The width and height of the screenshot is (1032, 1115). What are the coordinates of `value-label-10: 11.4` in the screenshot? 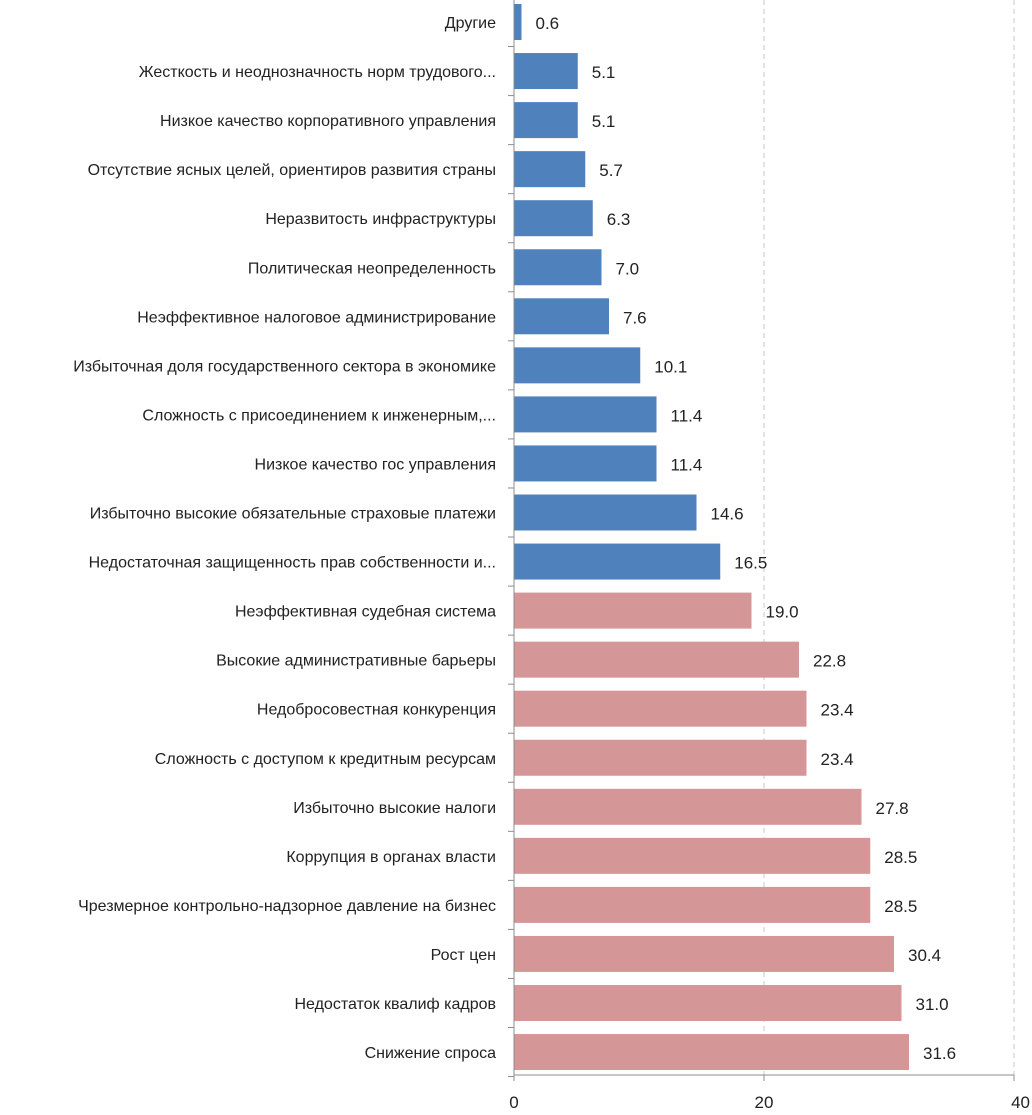 It's located at (687, 464).